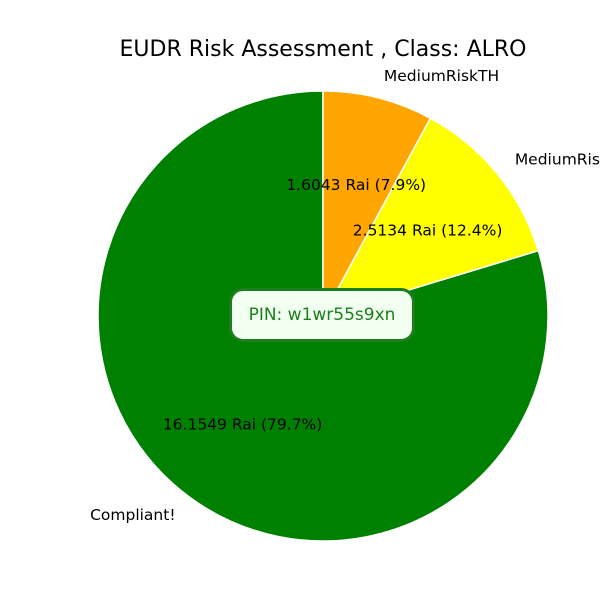  Describe the element at coordinates (356, 185) in the screenshot. I see `slice-value-label: 1.6043 Rai (7.9%)` at that location.